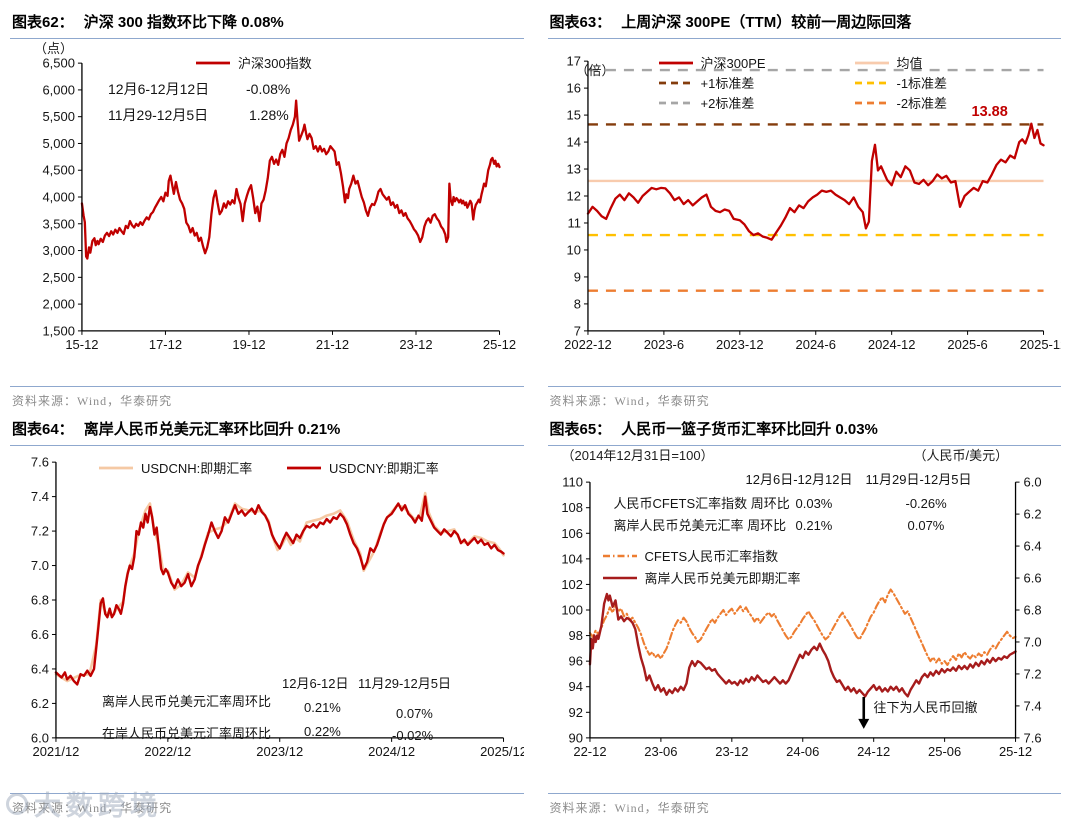  Describe the element at coordinates (926, 525) in the screenshot. I see `note-value-2b: 0.07%` at that location.